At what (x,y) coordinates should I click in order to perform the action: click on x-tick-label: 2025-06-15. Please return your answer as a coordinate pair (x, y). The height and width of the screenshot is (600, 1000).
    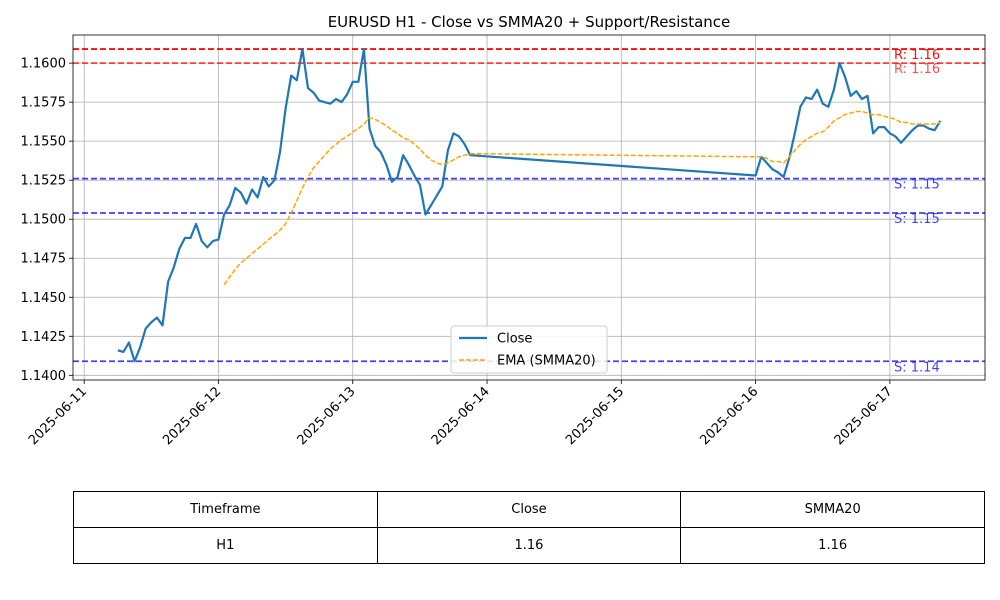
    Looking at the image, I should click on (595, 416).